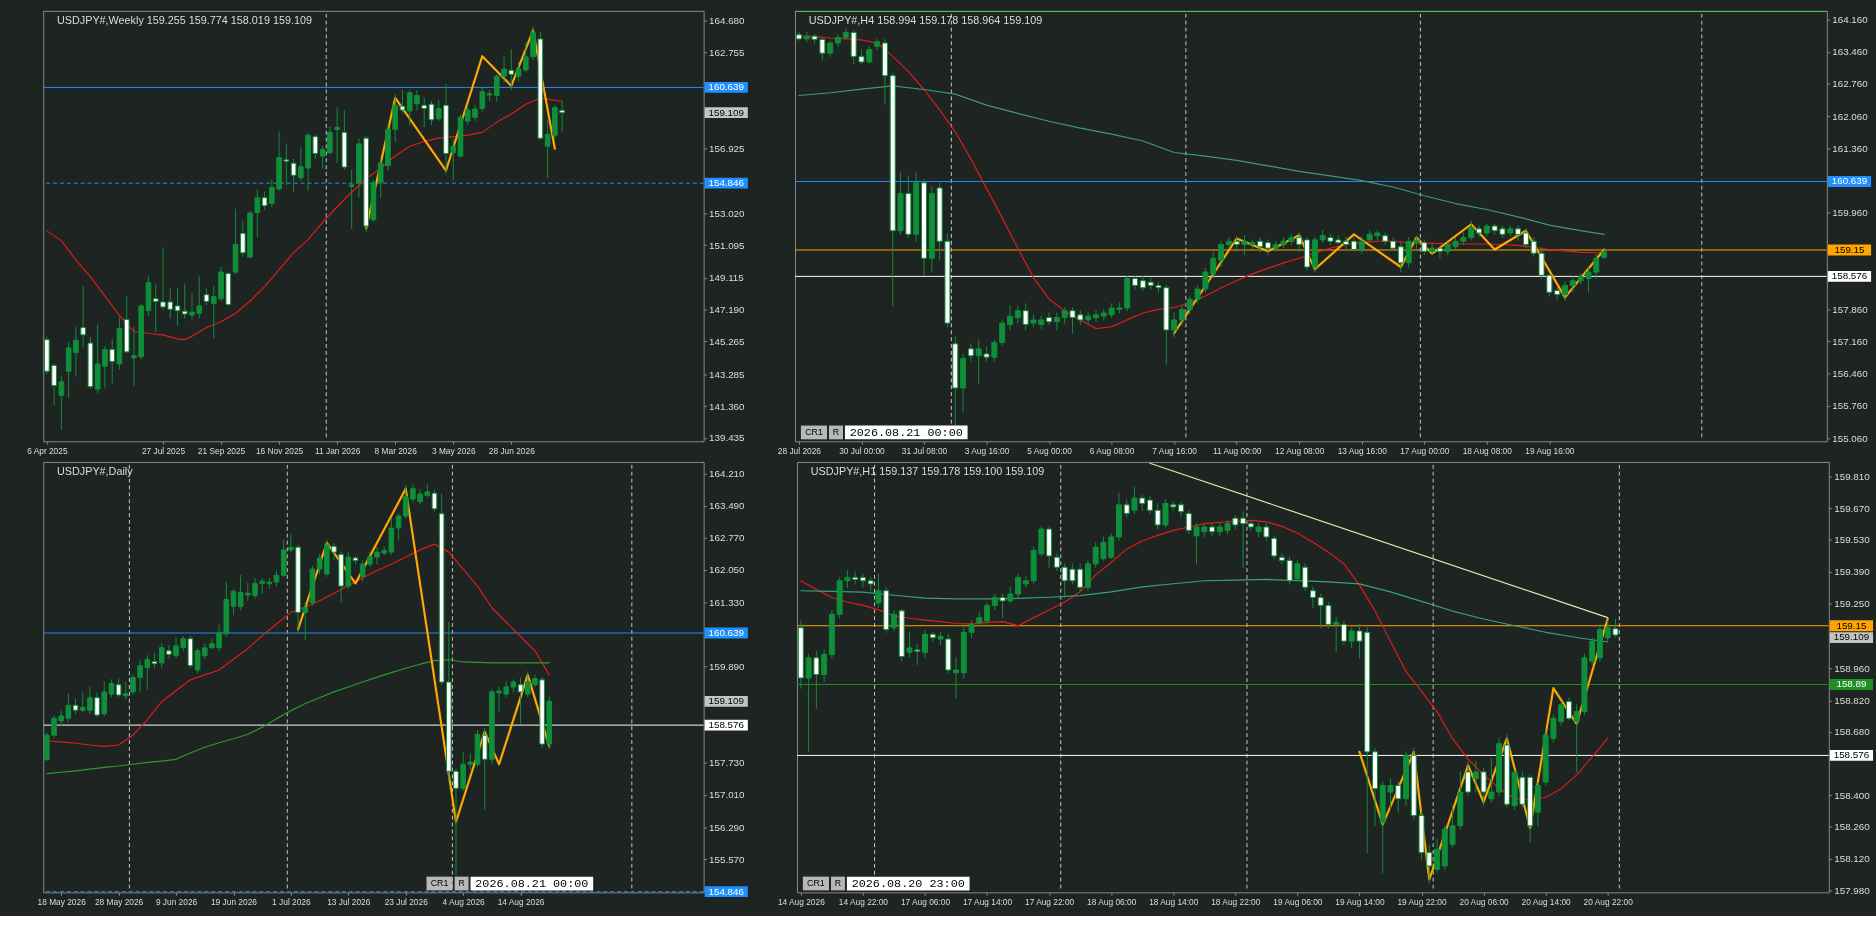 The image size is (1876, 930). What do you see at coordinates (1360, 901) in the screenshot?
I see `x-tick-label: 19 Aug 14:00` at bounding box center [1360, 901].